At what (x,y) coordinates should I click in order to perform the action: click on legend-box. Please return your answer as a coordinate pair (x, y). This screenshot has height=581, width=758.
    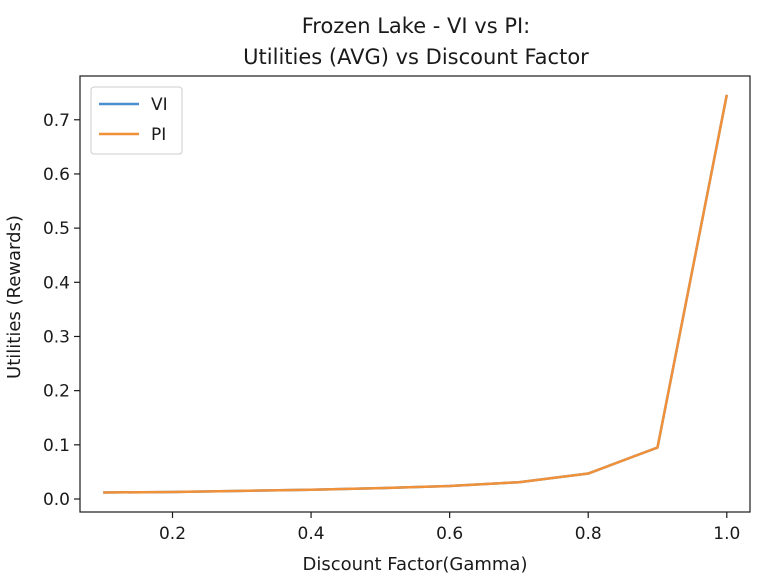
    Looking at the image, I should click on (136, 120).